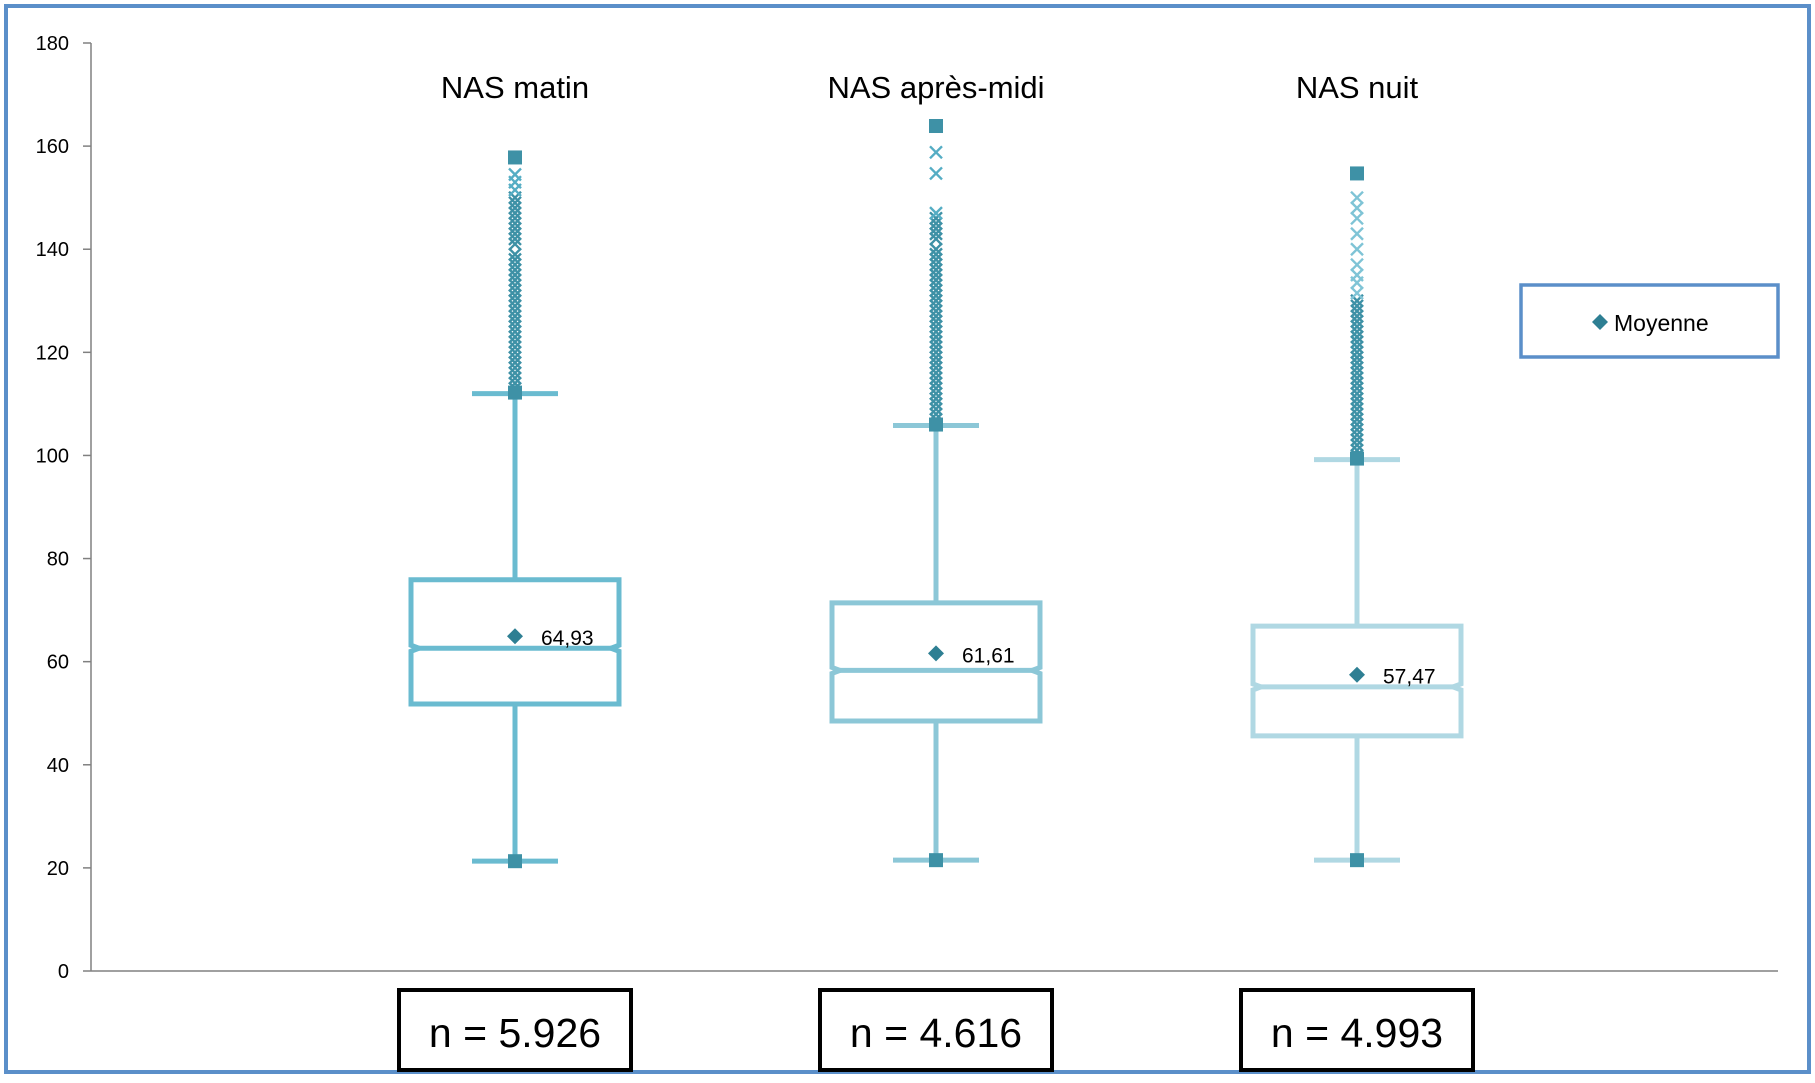 Image resolution: width=1815 pixels, height=1083 pixels. I want to click on category-label: NAS après-midi, so click(935, 87).